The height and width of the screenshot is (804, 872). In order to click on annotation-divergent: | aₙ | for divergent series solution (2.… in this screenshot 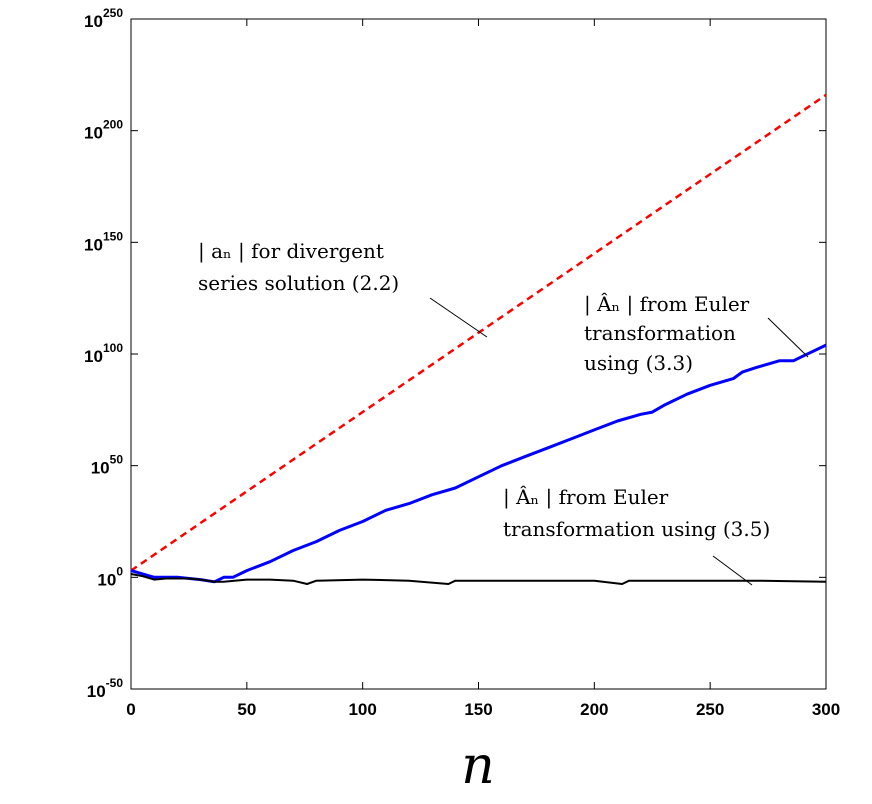, I will do `click(343, 288)`.